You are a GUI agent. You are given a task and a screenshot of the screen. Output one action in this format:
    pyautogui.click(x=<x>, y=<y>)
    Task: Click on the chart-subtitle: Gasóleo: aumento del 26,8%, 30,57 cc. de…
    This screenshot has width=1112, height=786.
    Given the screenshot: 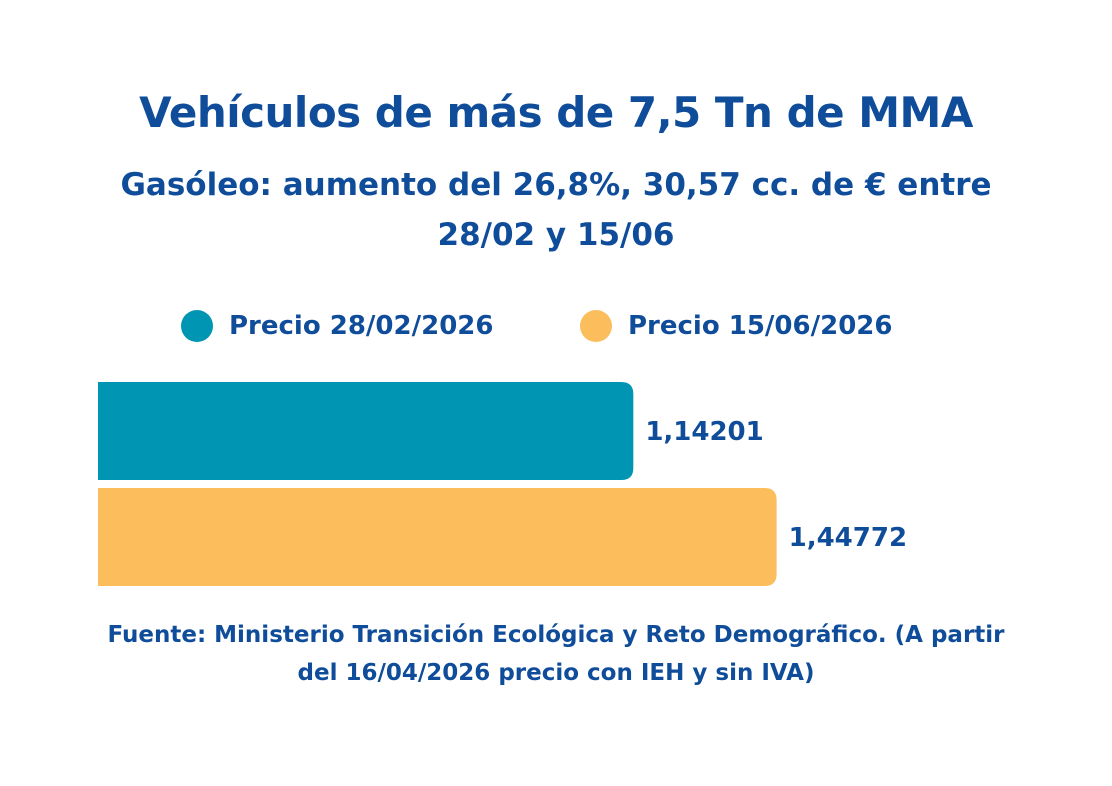 What is the action you would take?
    pyautogui.click(x=556, y=210)
    